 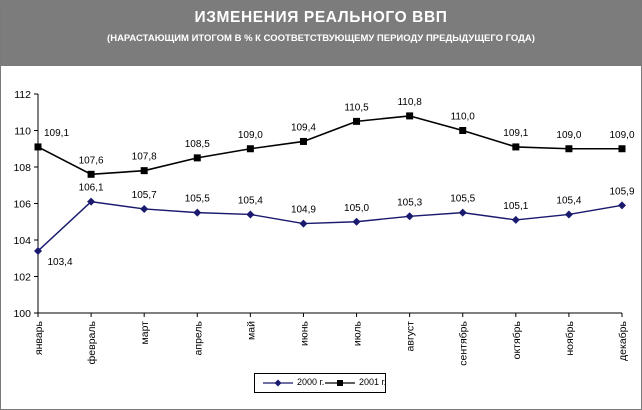 What do you see at coordinates (22, 241) in the screenshot?
I see `y-tick-label: 104` at bounding box center [22, 241].